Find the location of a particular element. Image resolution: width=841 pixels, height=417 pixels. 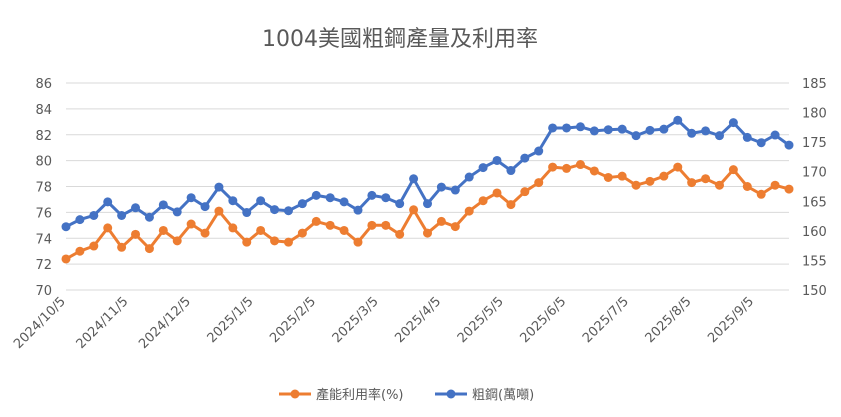

left-axis-tick-label: 84 is located at coordinates (43, 110).